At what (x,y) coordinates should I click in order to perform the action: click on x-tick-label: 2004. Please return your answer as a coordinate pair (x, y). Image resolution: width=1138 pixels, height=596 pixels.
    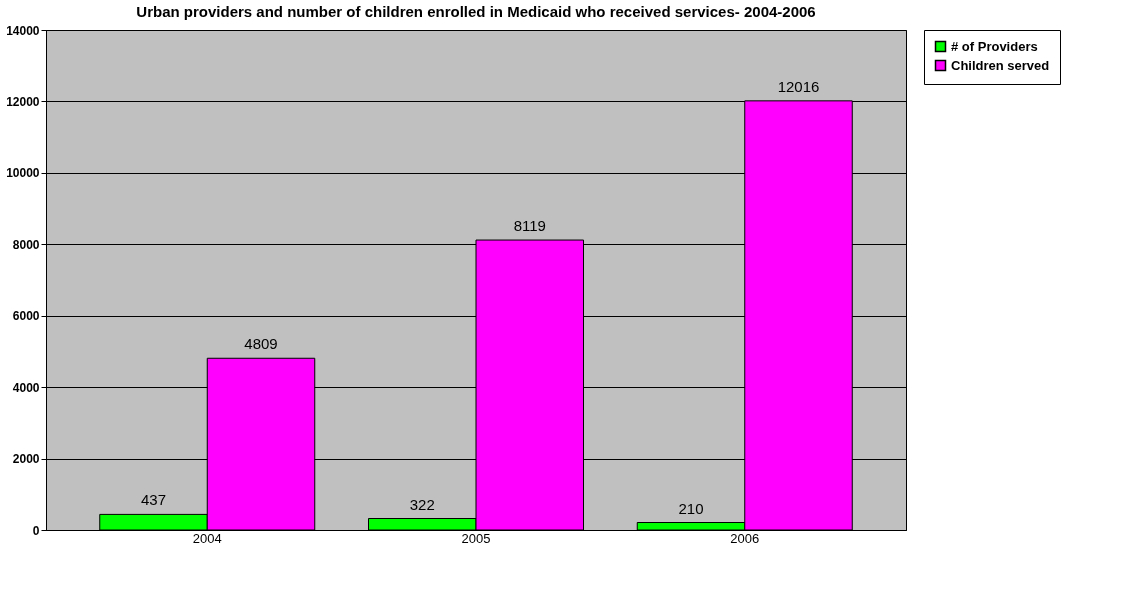
    Looking at the image, I should click on (207, 538).